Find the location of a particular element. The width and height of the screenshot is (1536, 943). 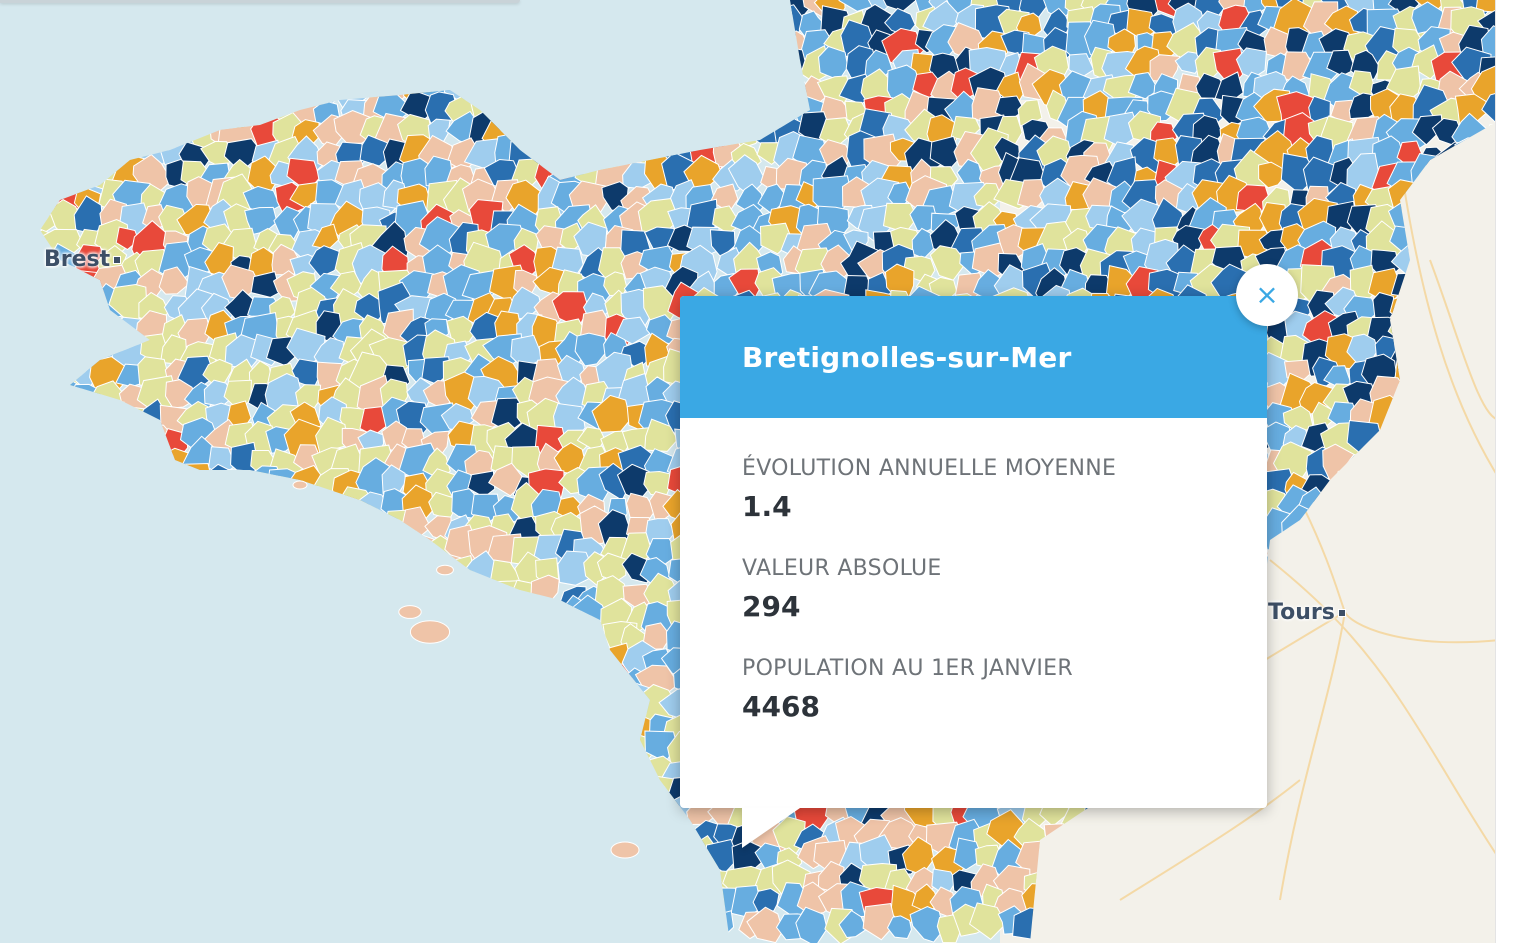

field-value: 294 is located at coordinates (771, 606).